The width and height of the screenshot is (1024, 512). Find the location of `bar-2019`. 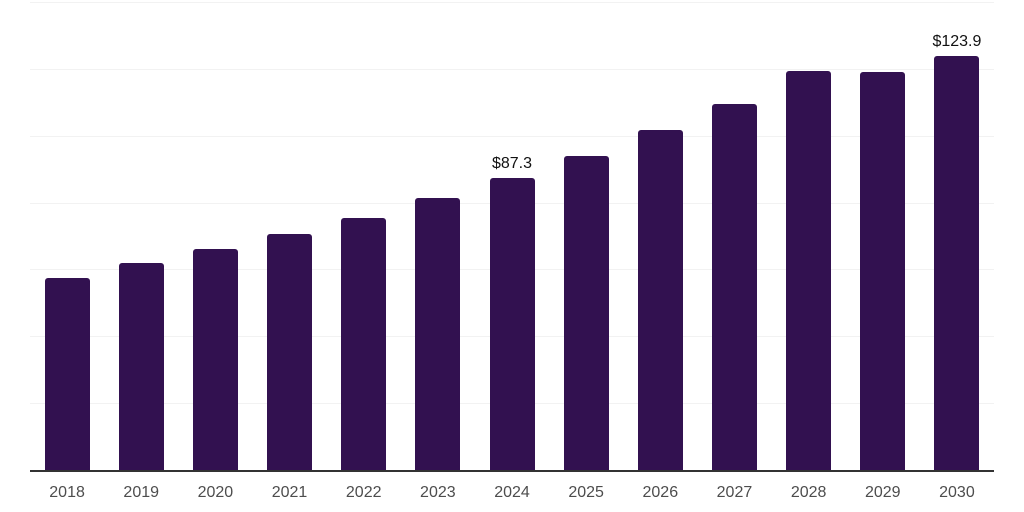

bar-2019 is located at coordinates (141, 366).